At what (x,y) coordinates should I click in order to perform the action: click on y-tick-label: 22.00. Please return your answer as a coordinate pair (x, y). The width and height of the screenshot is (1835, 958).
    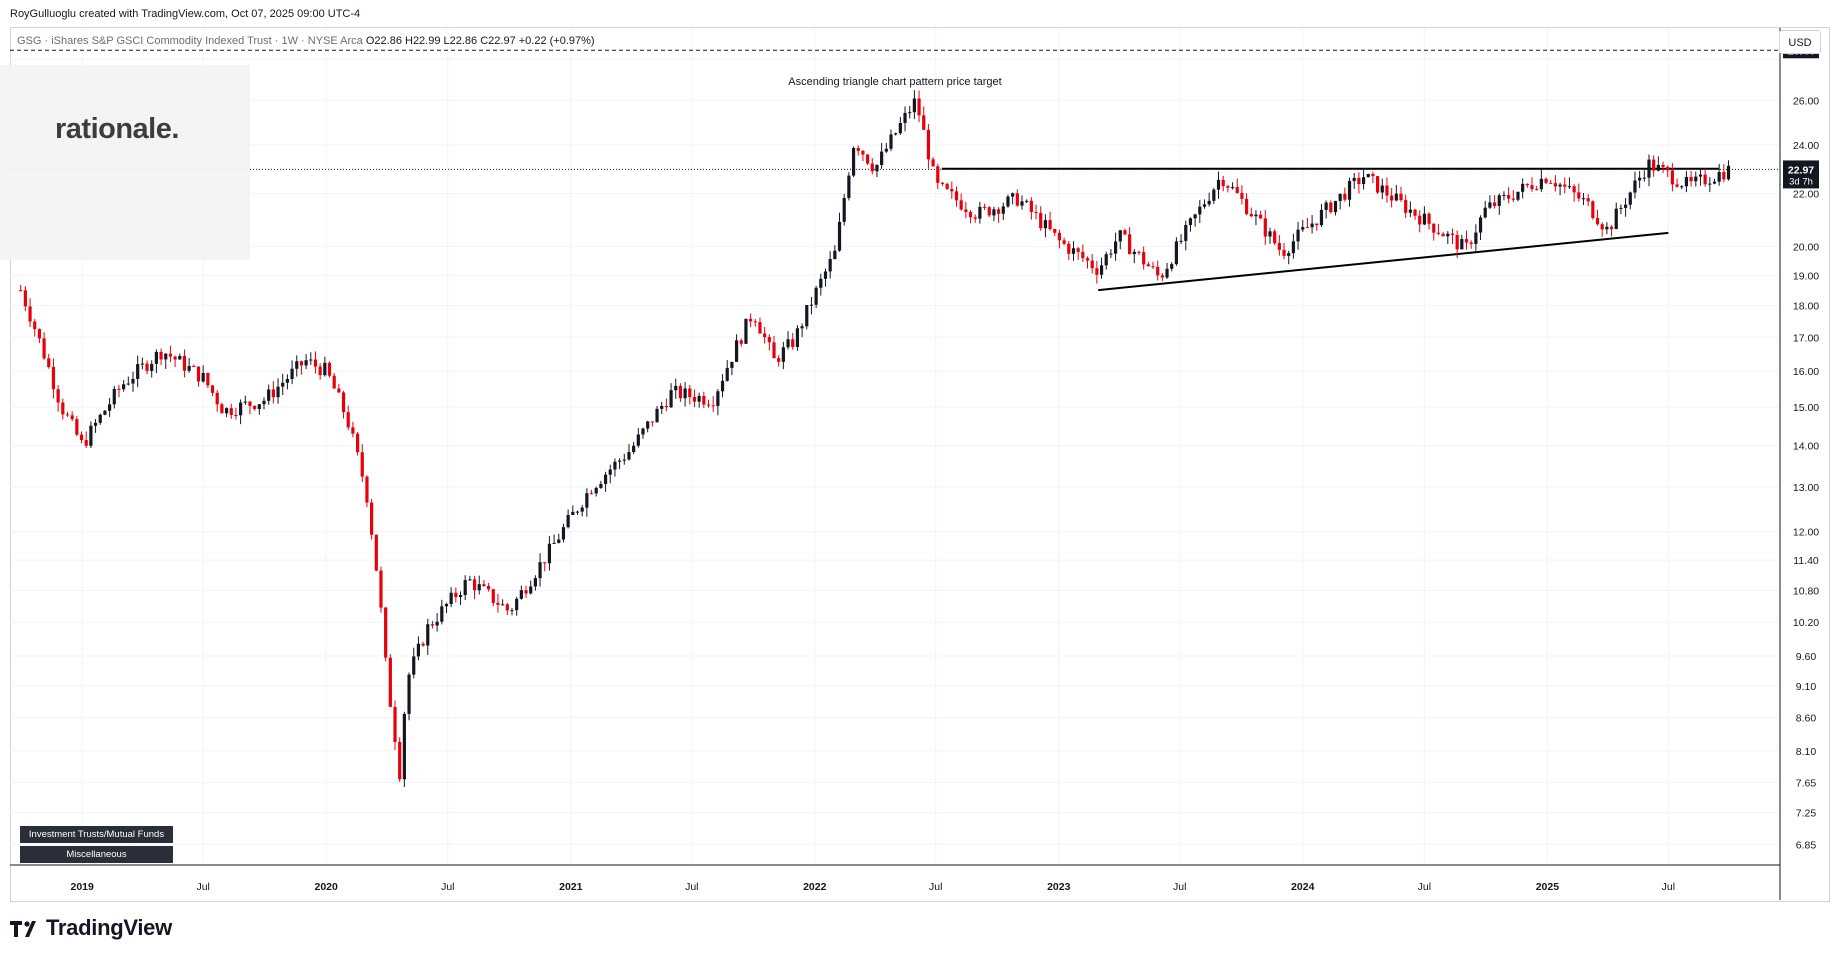
    Looking at the image, I should click on (1806, 194).